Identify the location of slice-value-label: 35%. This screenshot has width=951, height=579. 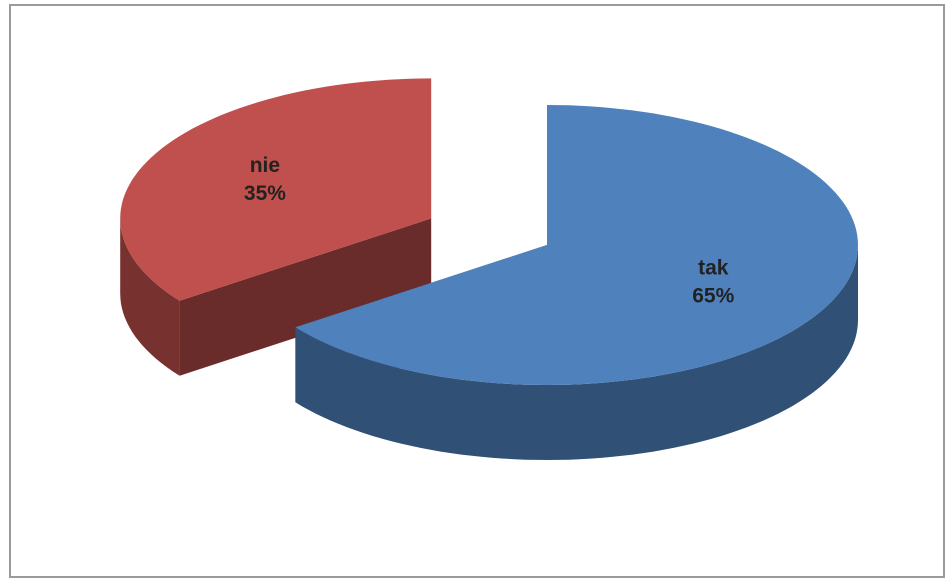
(265, 193).